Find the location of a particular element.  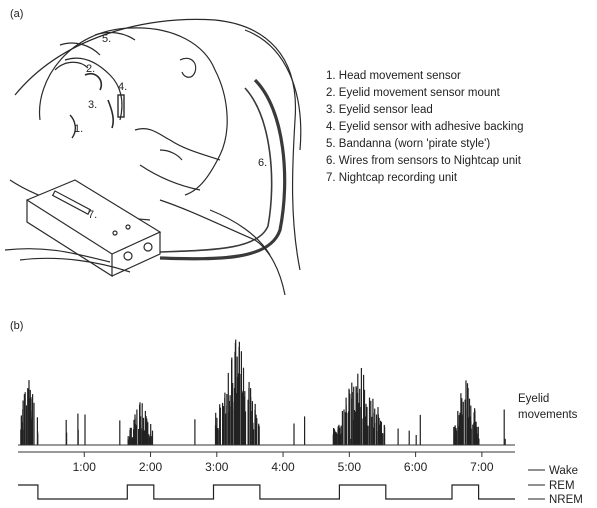

legend-item-1: 1. Head movement sensor is located at coordinates (393, 76).